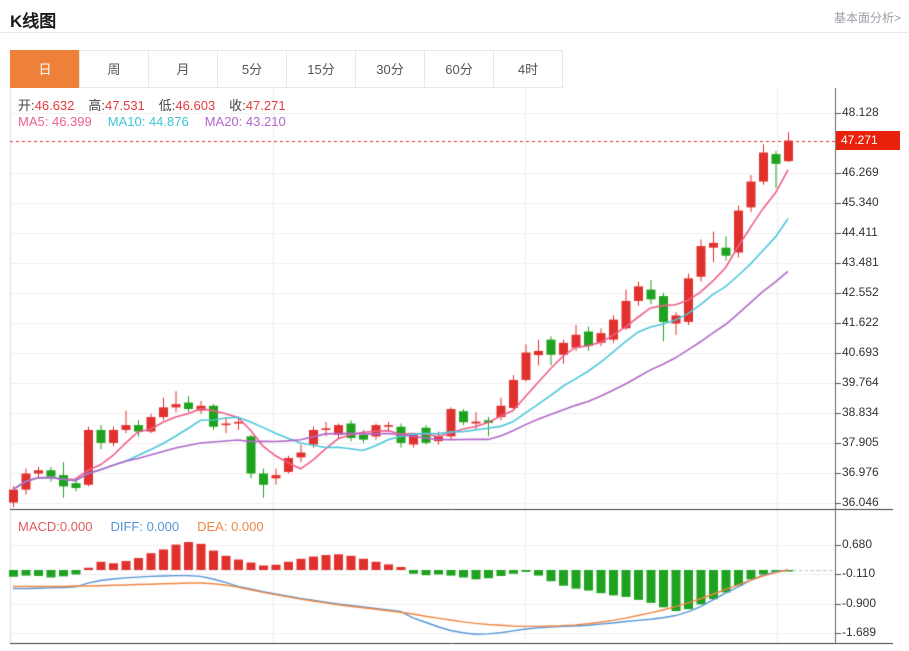 The image size is (909, 651). I want to click on ma10-legend: MA10: 44.876, so click(148, 121).